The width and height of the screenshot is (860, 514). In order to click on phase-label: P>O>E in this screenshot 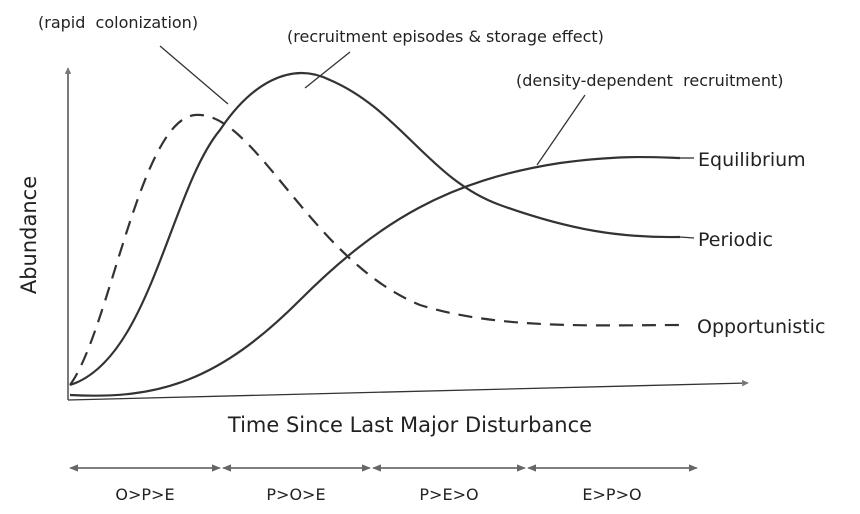, I will do `click(295, 494)`.